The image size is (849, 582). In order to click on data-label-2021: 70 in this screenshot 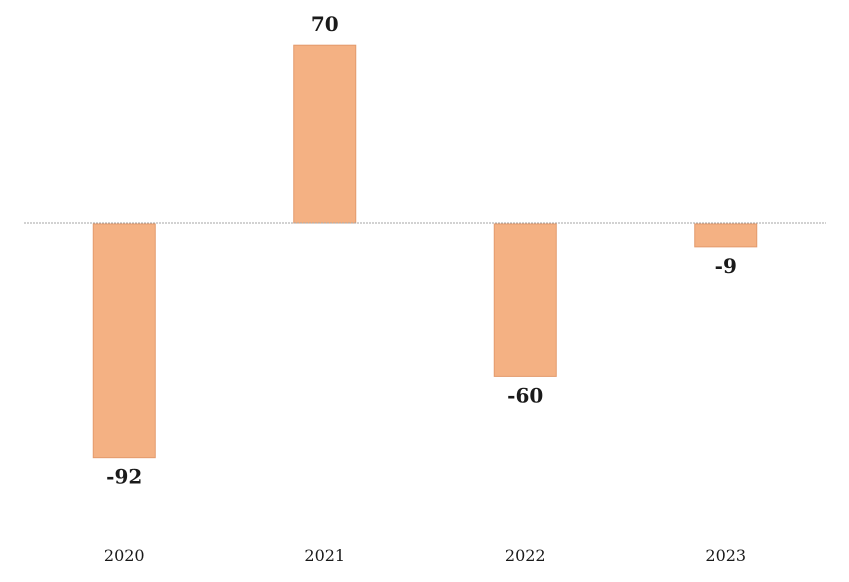, I will do `click(325, 24)`.